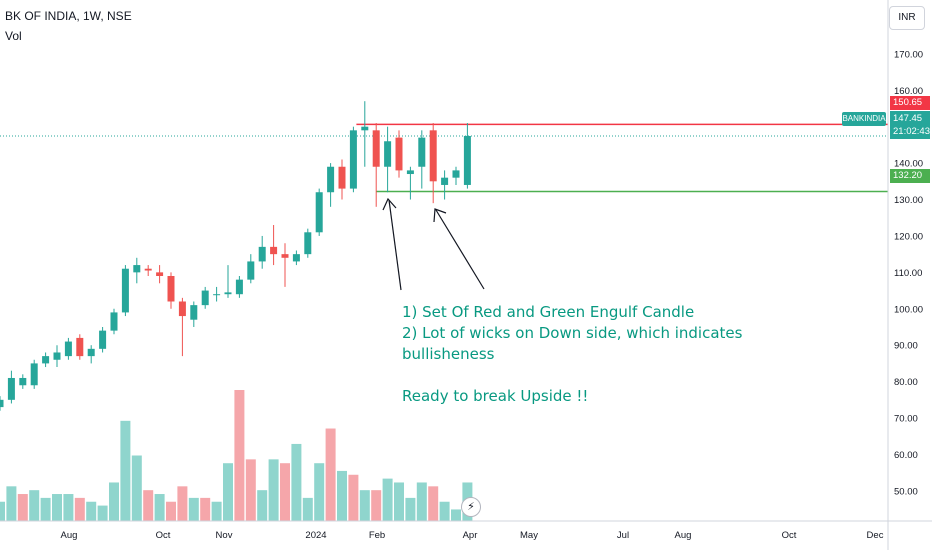  I want to click on symbol-label: BANKINDIA, so click(864, 119).